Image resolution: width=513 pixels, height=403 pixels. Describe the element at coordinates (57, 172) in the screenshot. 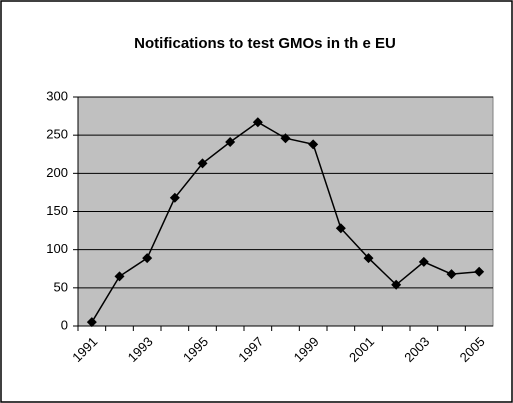

I see `y-tick-label: 200` at that location.